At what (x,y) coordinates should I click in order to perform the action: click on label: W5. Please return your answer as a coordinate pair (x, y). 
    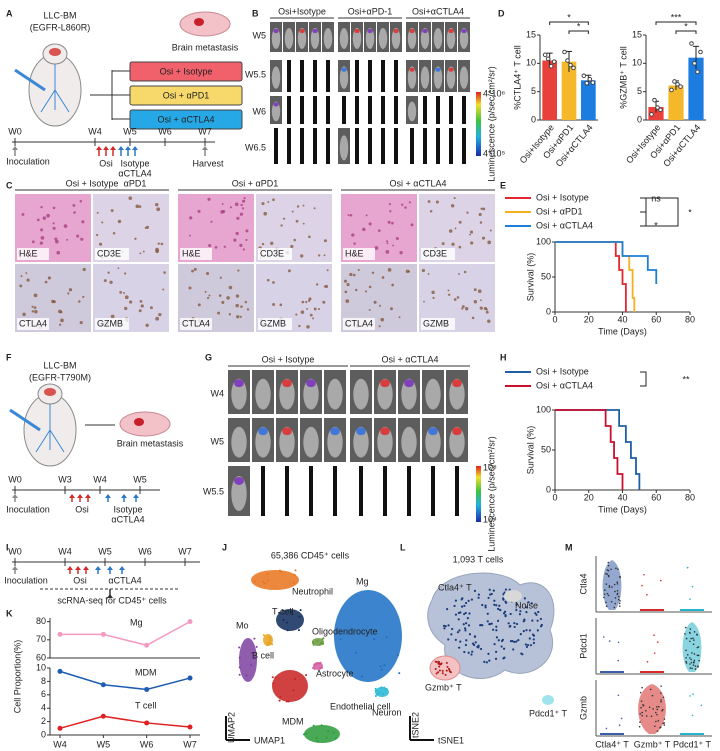
    Looking at the image, I should click on (260, 35).